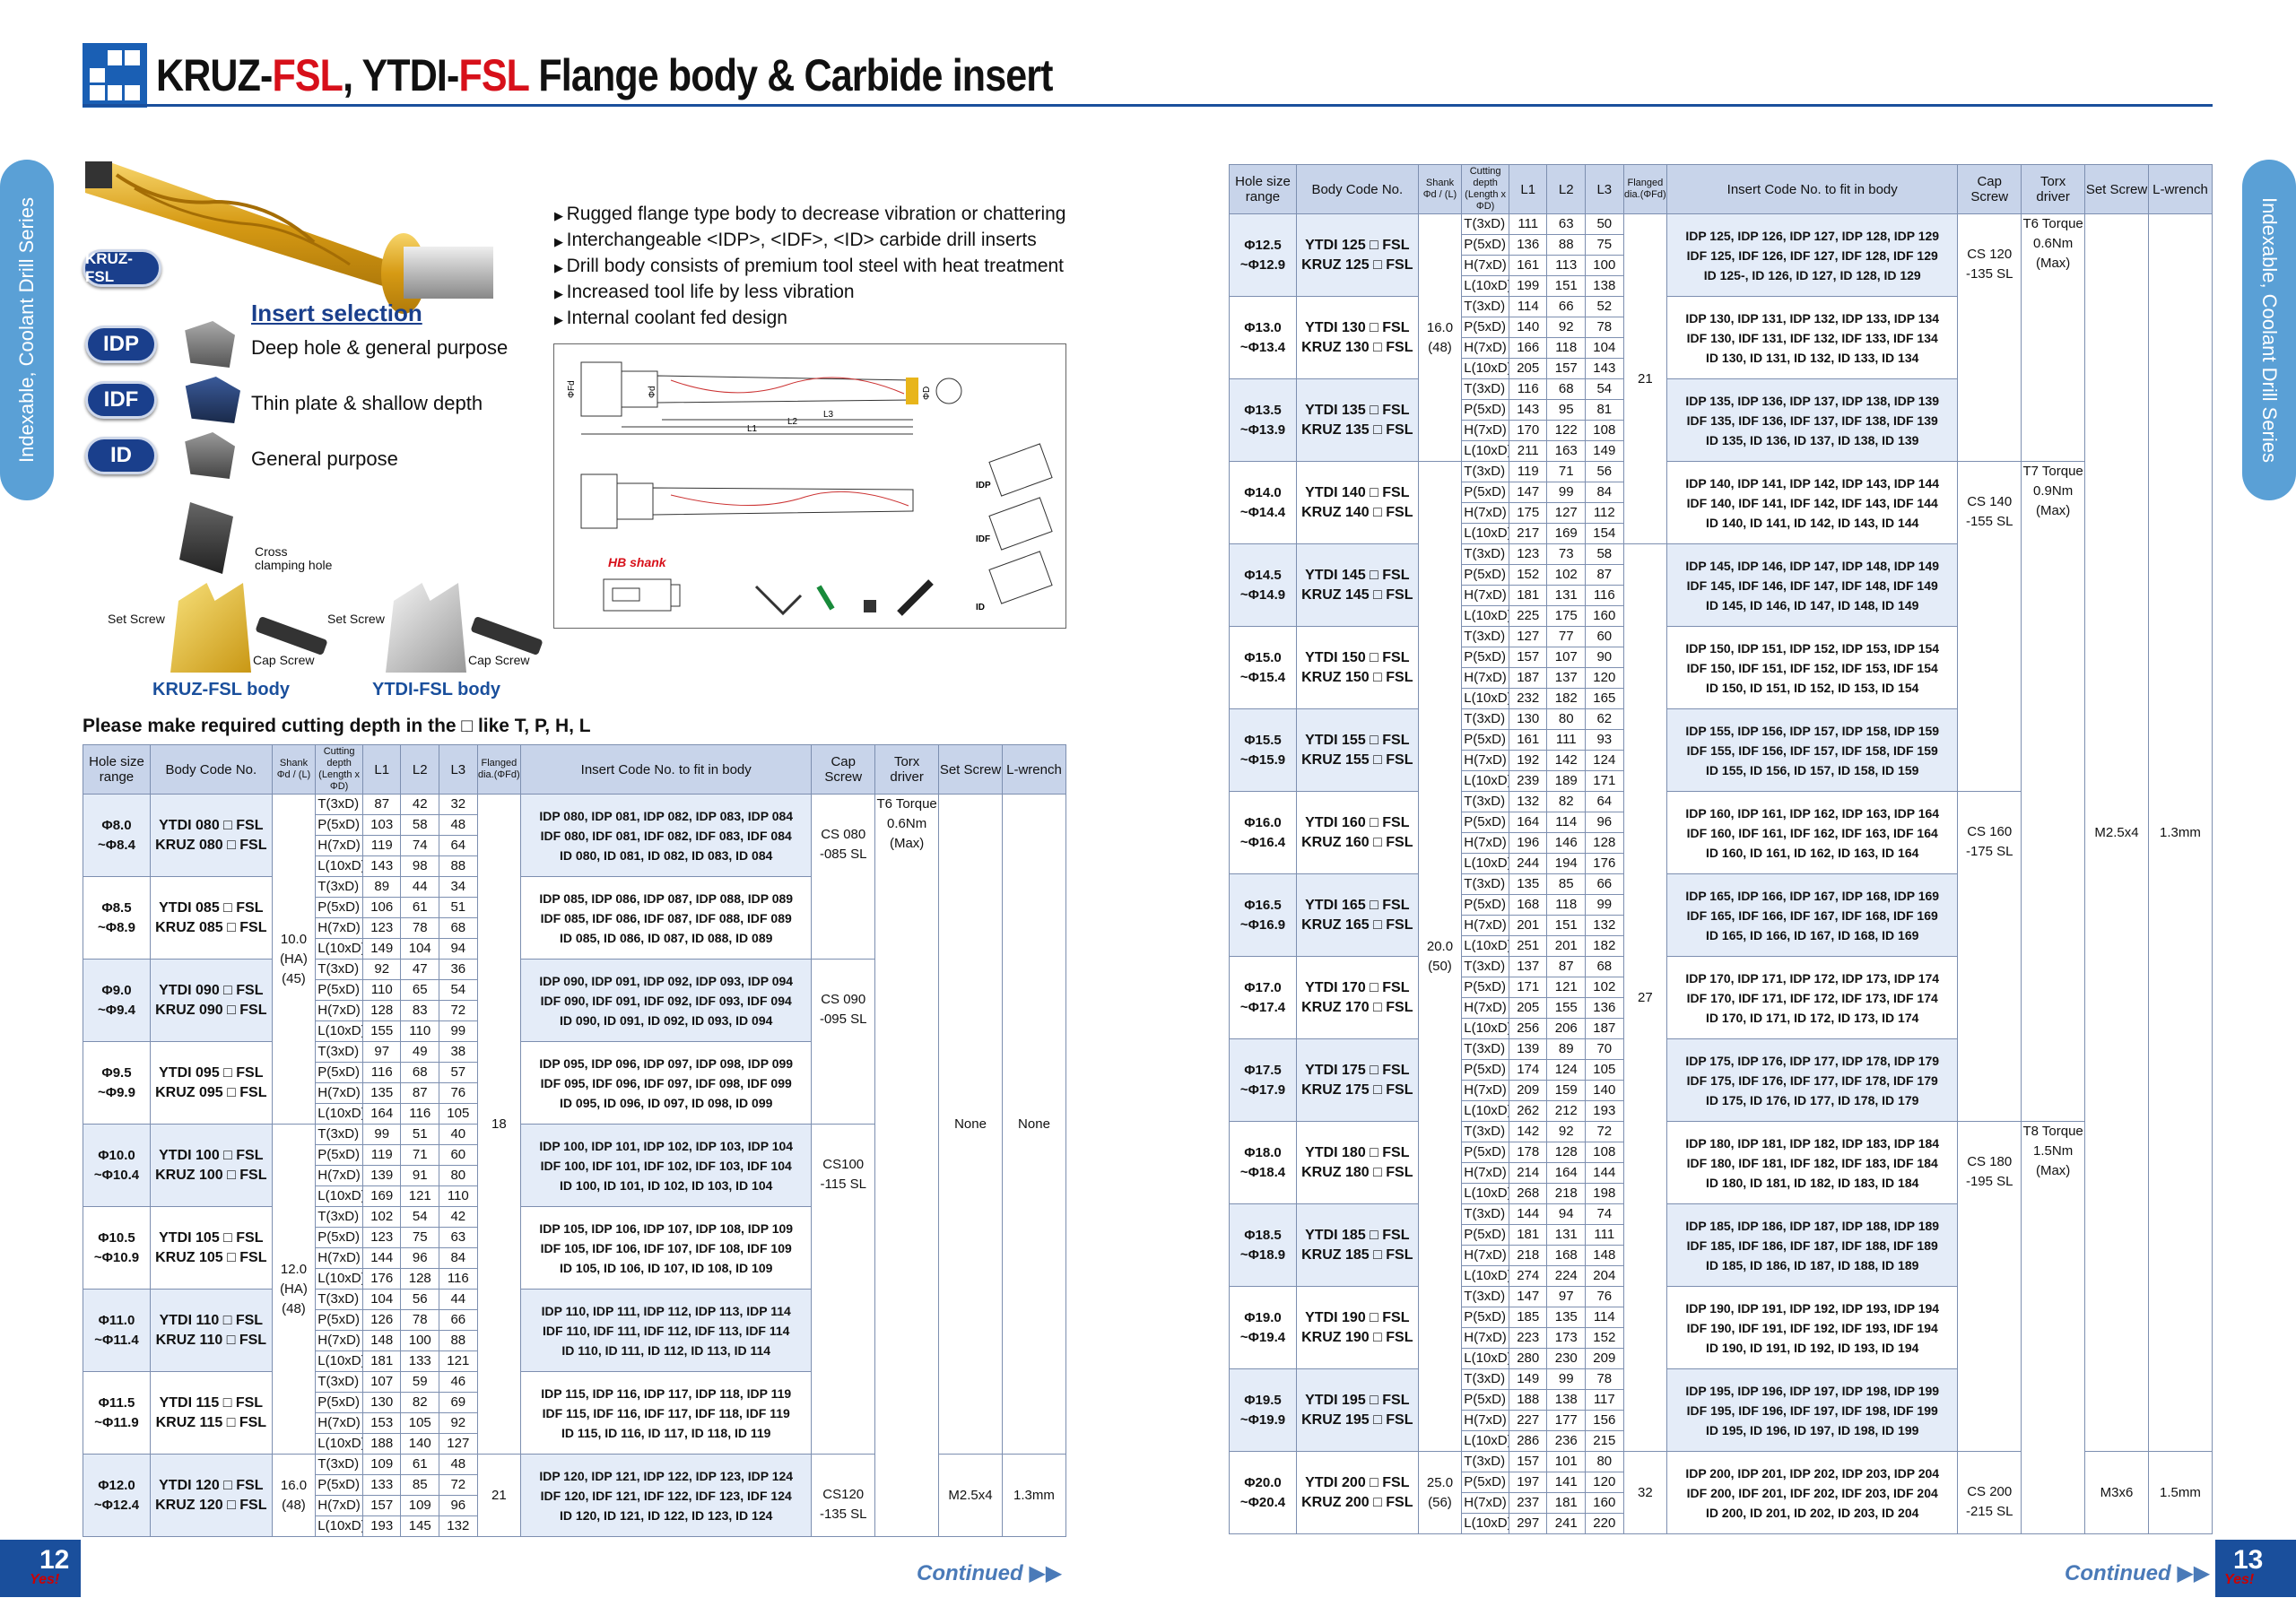 Image resolution: width=2296 pixels, height=1624 pixels. I want to click on table-row: L(10xD) 225 175 160, so click(1721, 616).